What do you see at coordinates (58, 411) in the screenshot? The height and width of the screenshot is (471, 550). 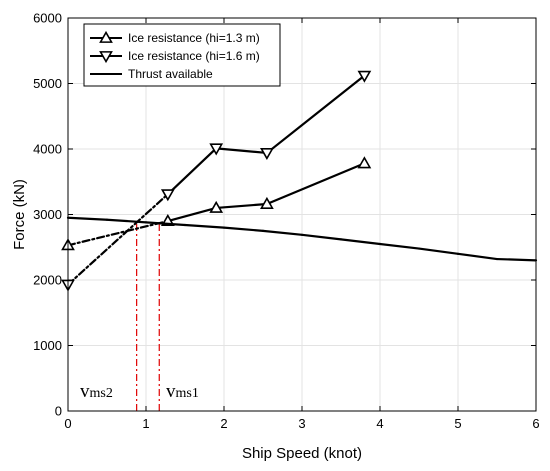 I see `y-tick-label: 0` at bounding box center [58, 411].